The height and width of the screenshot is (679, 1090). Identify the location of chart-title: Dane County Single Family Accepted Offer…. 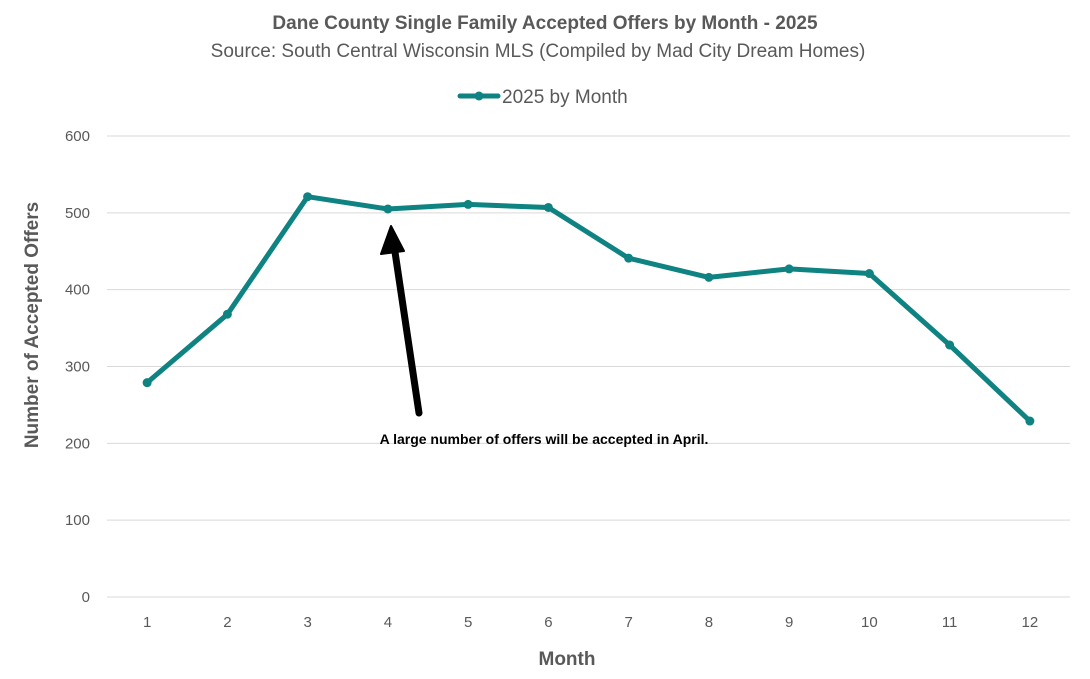
(545, 23).